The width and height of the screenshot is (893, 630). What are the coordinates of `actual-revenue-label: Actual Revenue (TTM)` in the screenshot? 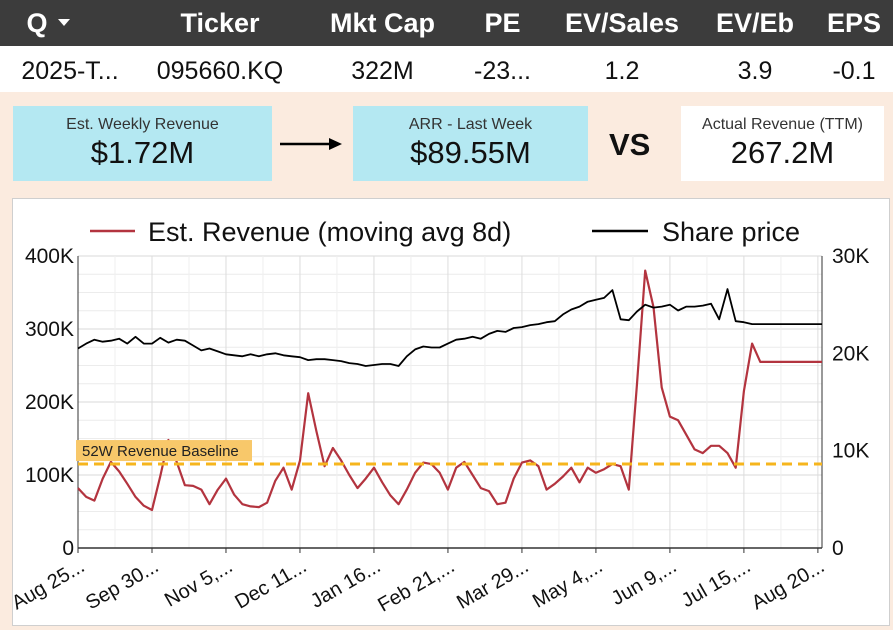 It's located at (782, 124).